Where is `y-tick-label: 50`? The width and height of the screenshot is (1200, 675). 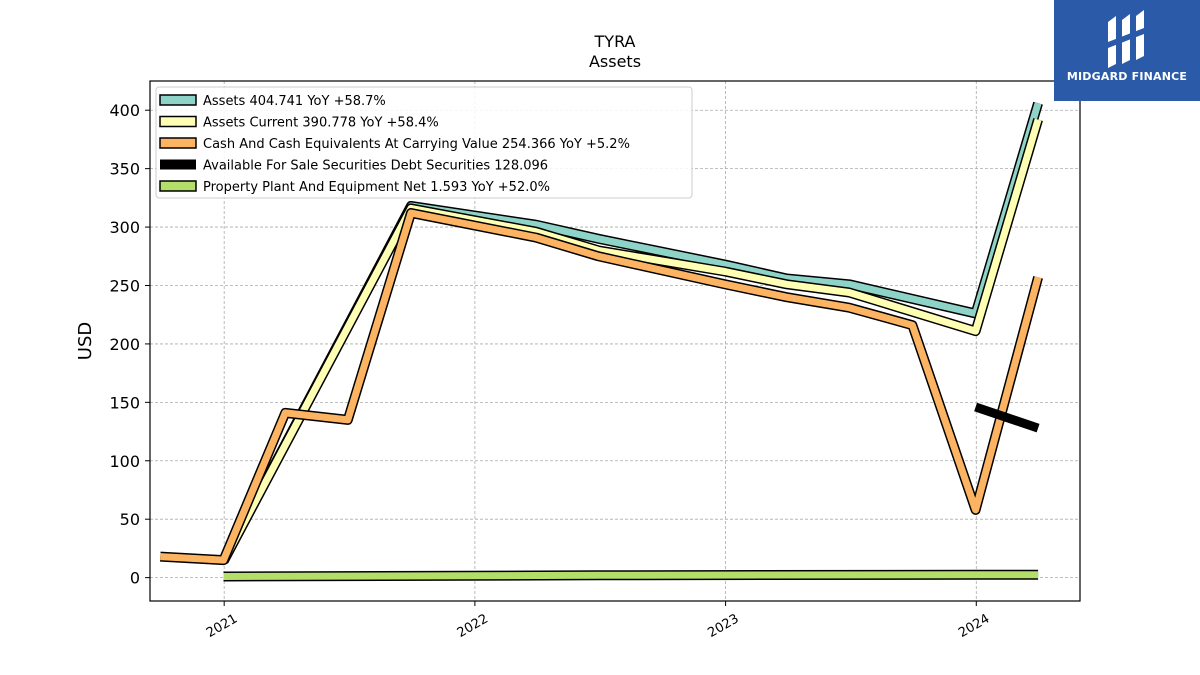
y-tick-label: 50 is located at coordinates (130, 519).